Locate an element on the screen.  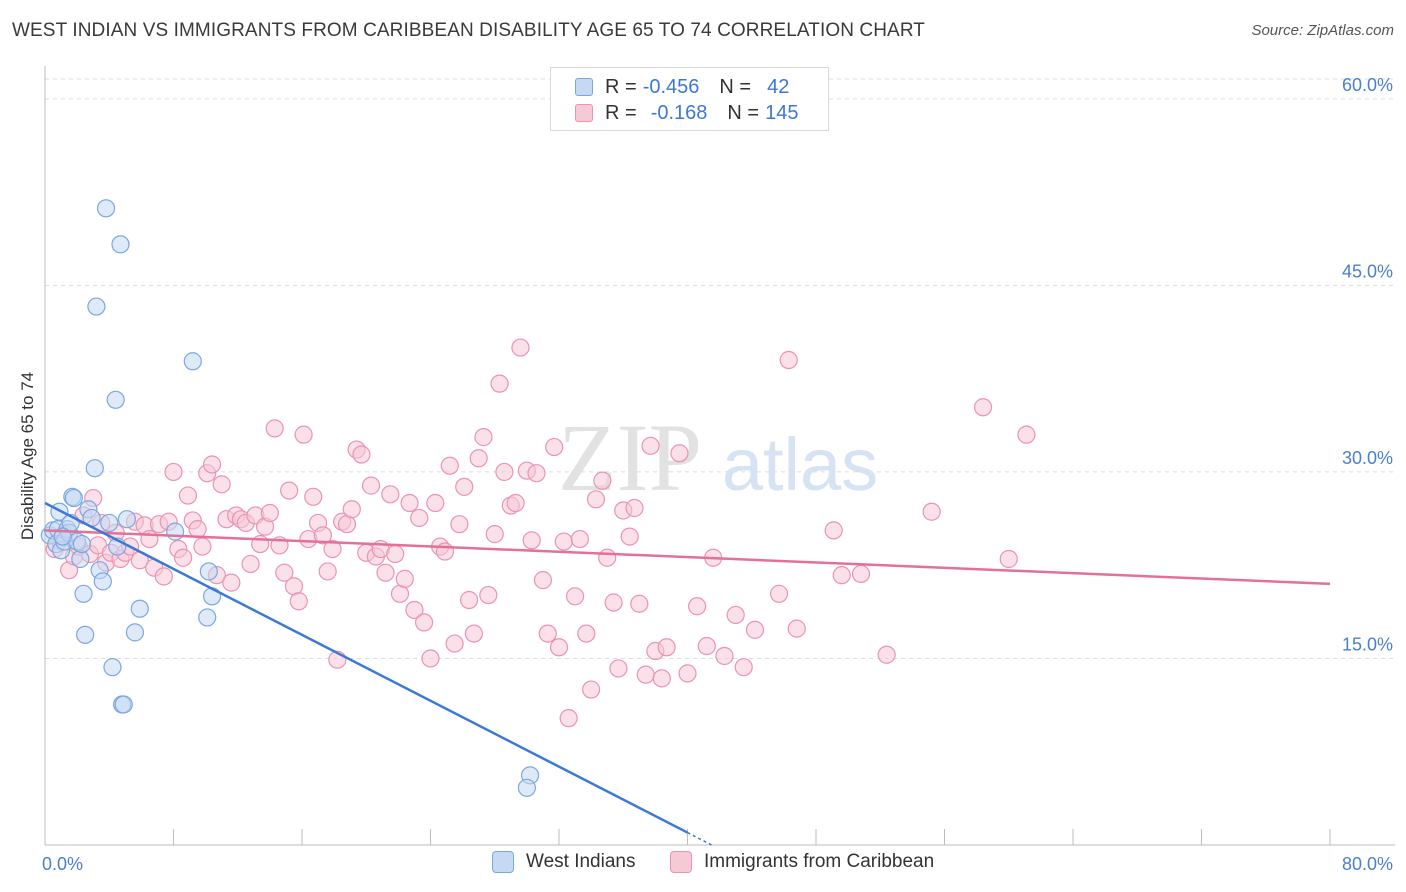
legend-label: West Indians is located at coordinates (581, 861).